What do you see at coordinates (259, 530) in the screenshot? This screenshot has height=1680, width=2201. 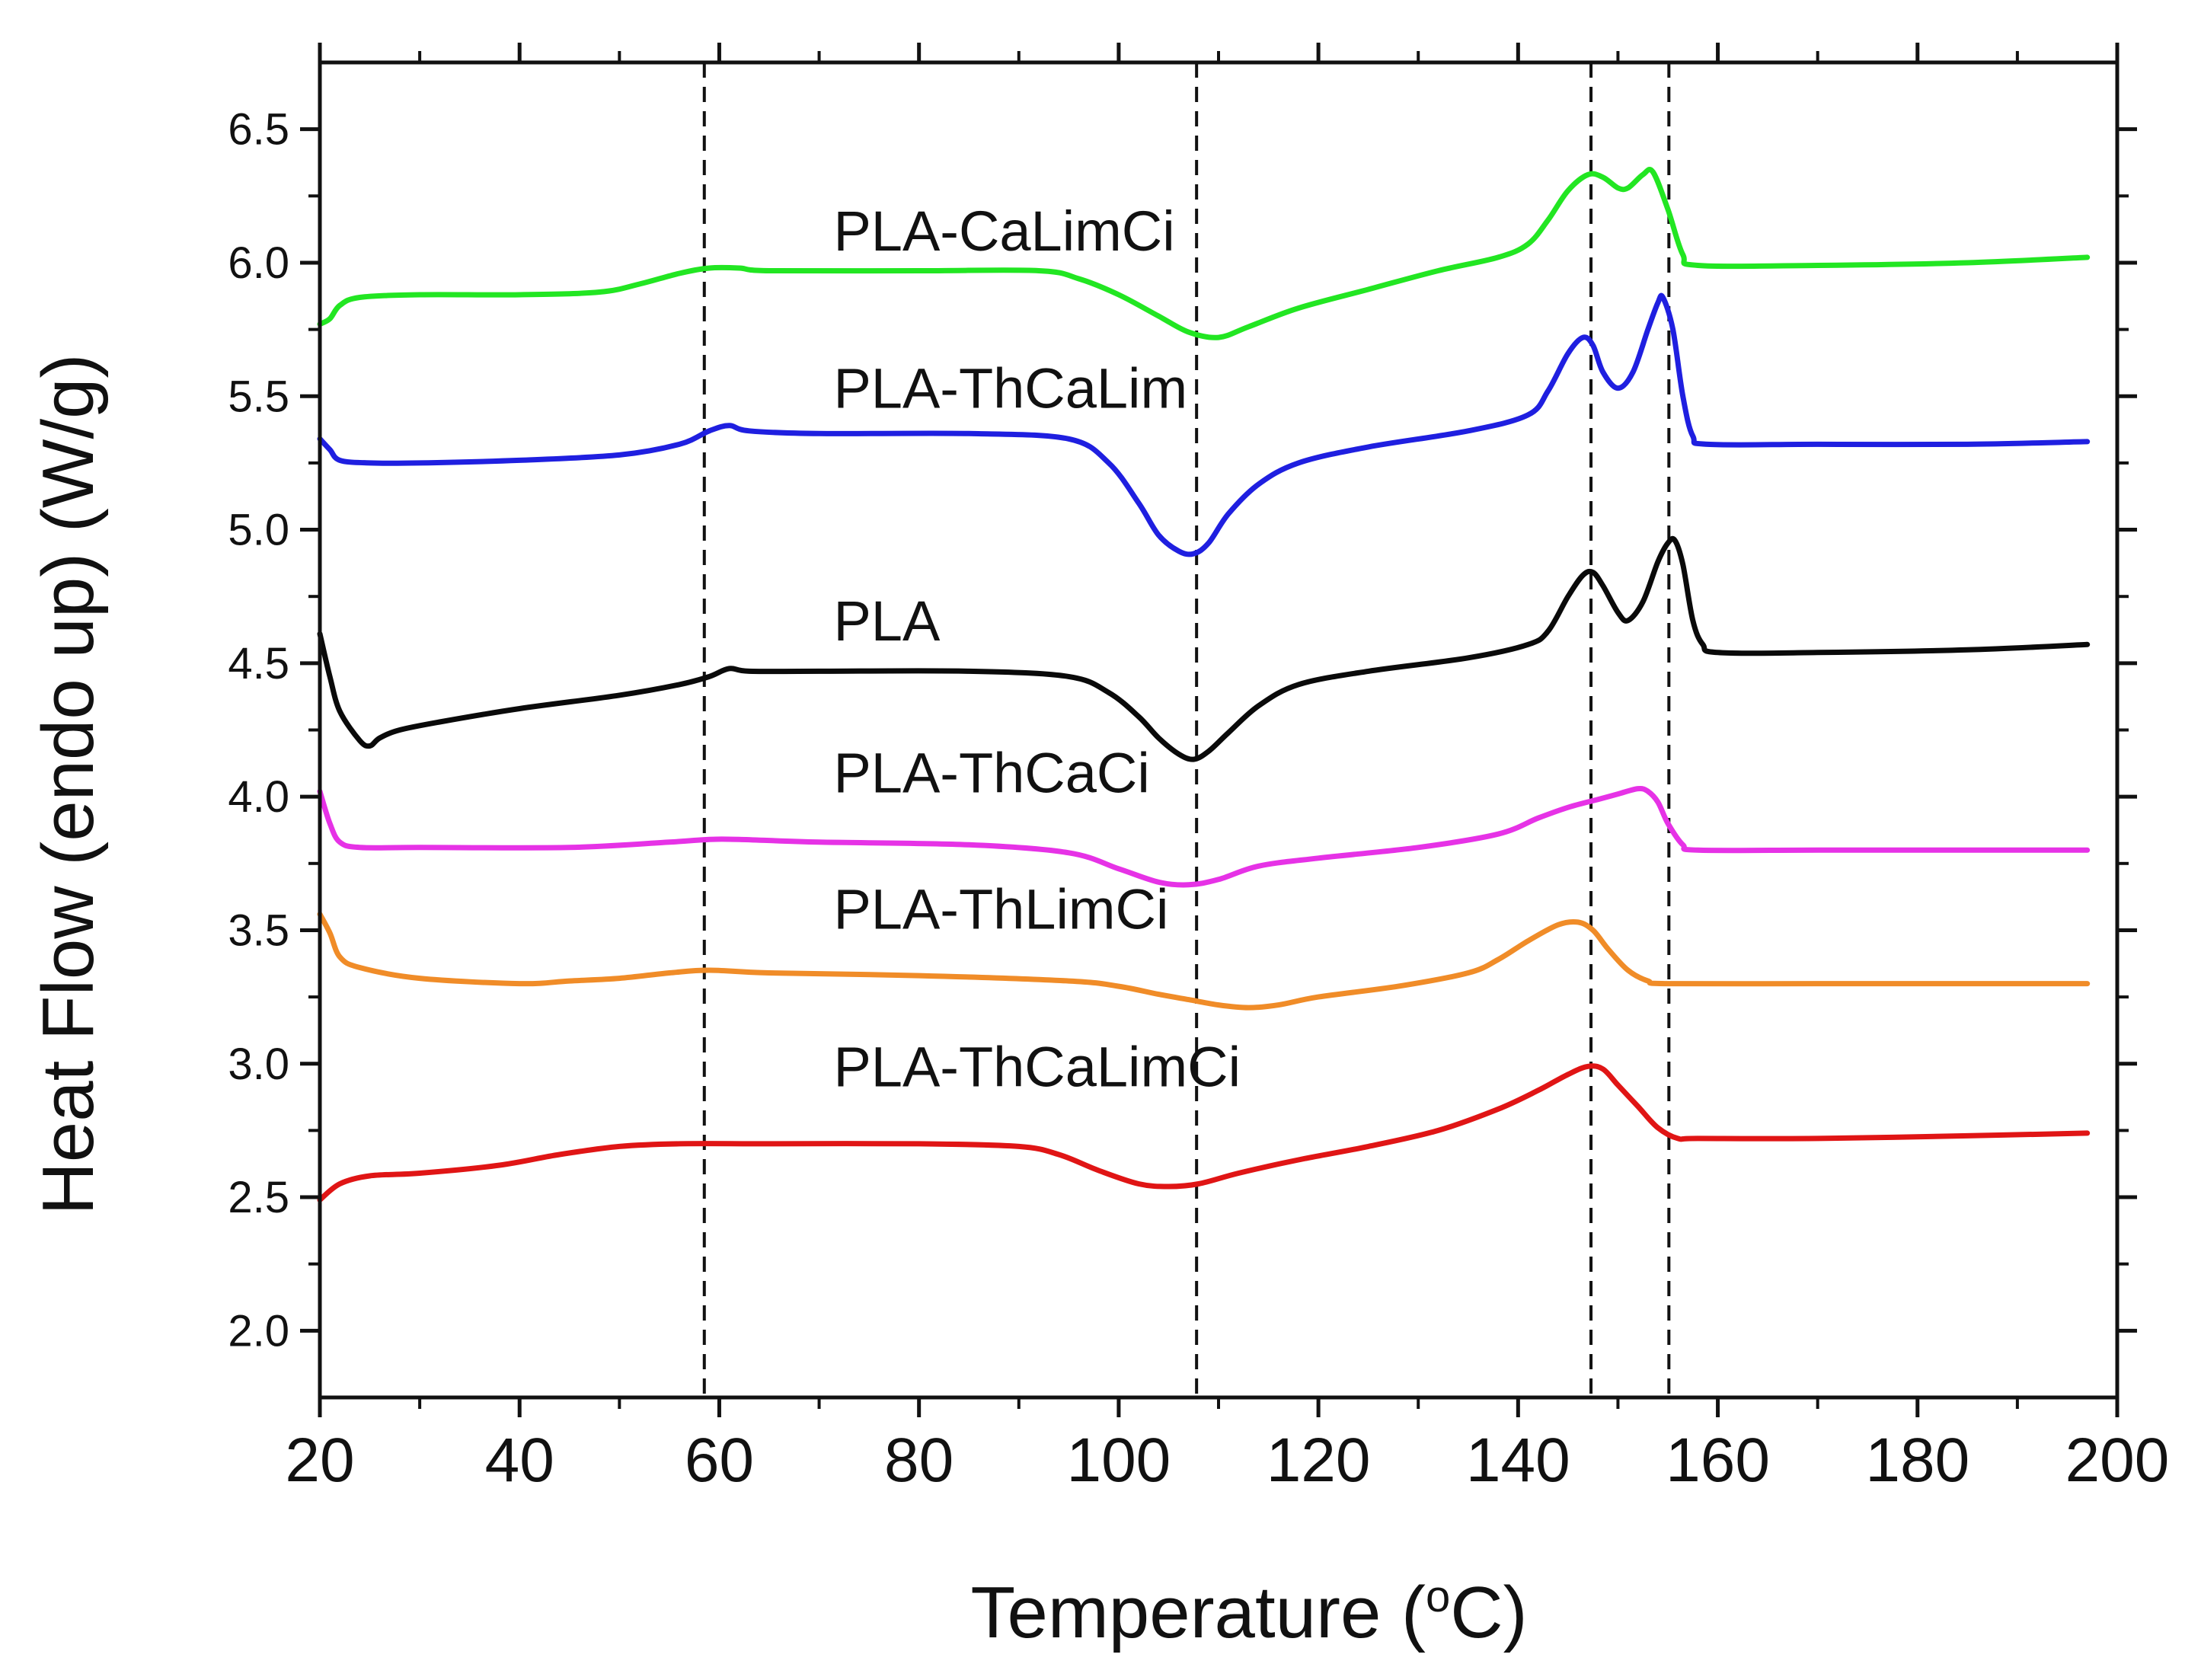 I see `y-tick-label: 5.0` at bounding box center [259, 530].